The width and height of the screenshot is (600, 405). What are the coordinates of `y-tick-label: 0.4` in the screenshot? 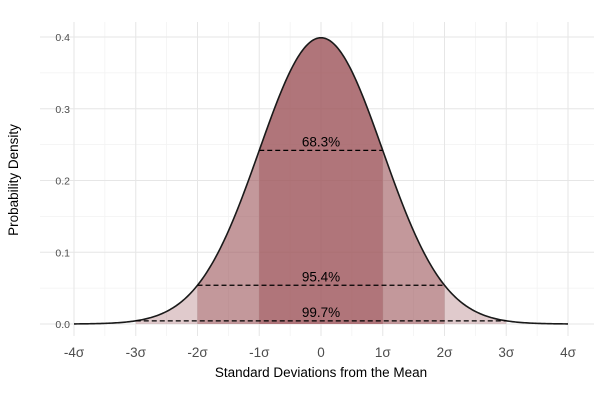 It's located at (62, 38).